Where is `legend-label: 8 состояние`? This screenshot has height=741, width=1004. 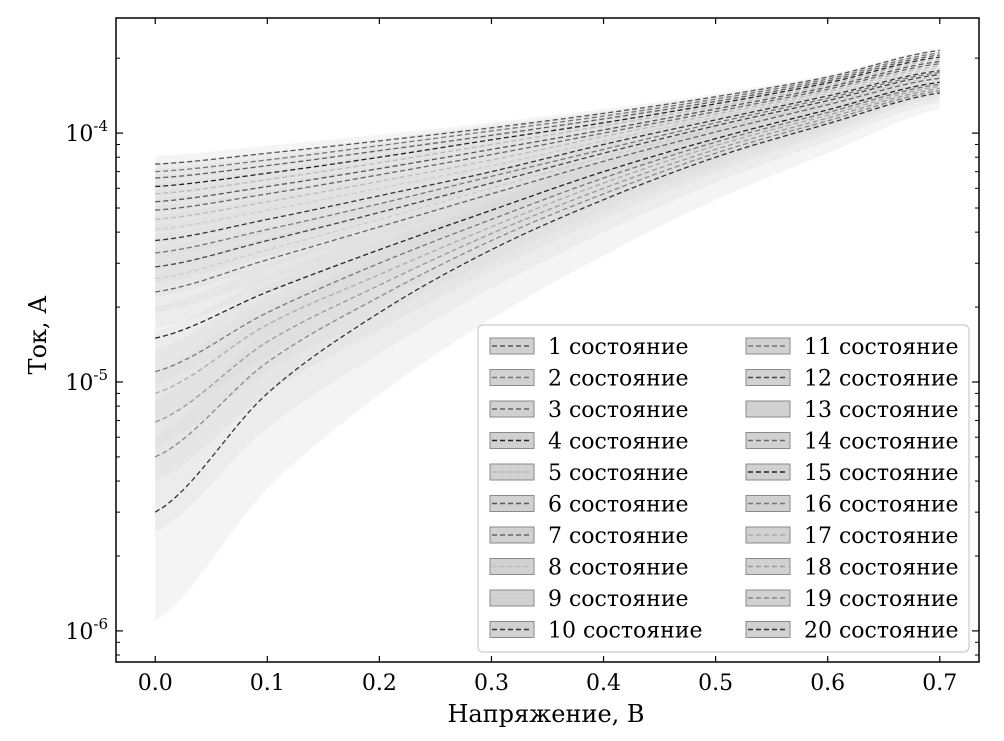
legend-label: 8 состояние is located at coordinates (618, 568).